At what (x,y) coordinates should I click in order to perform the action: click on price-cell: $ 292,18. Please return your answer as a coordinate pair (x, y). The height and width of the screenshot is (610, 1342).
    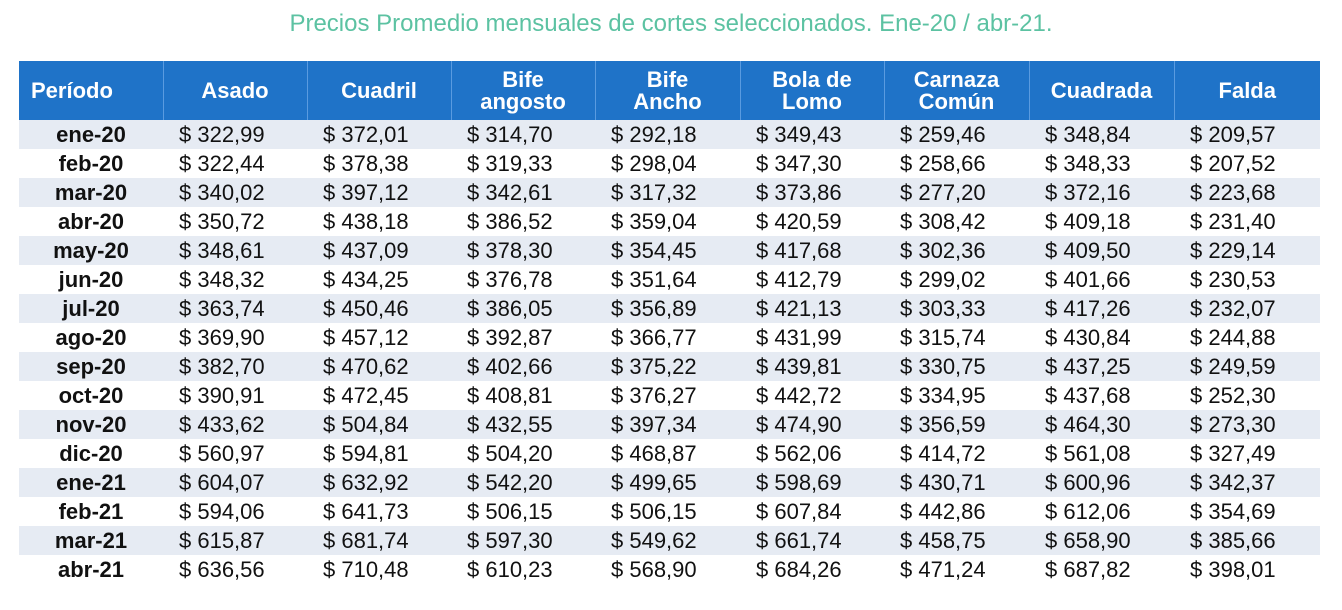
    Looking at the image, I should click on (667, 134).